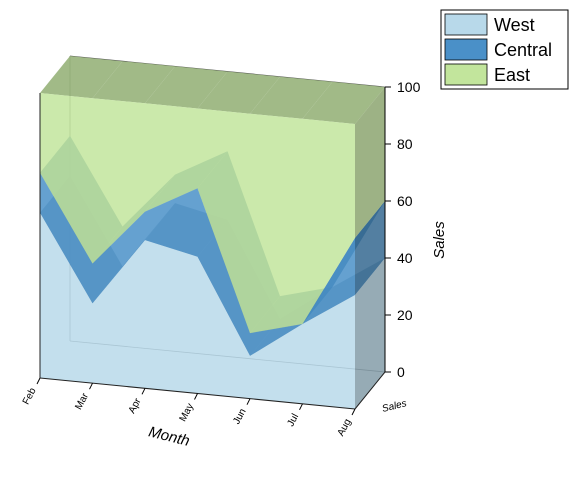  I want to click on y-tick-label-100: 100, so click(409, 87).